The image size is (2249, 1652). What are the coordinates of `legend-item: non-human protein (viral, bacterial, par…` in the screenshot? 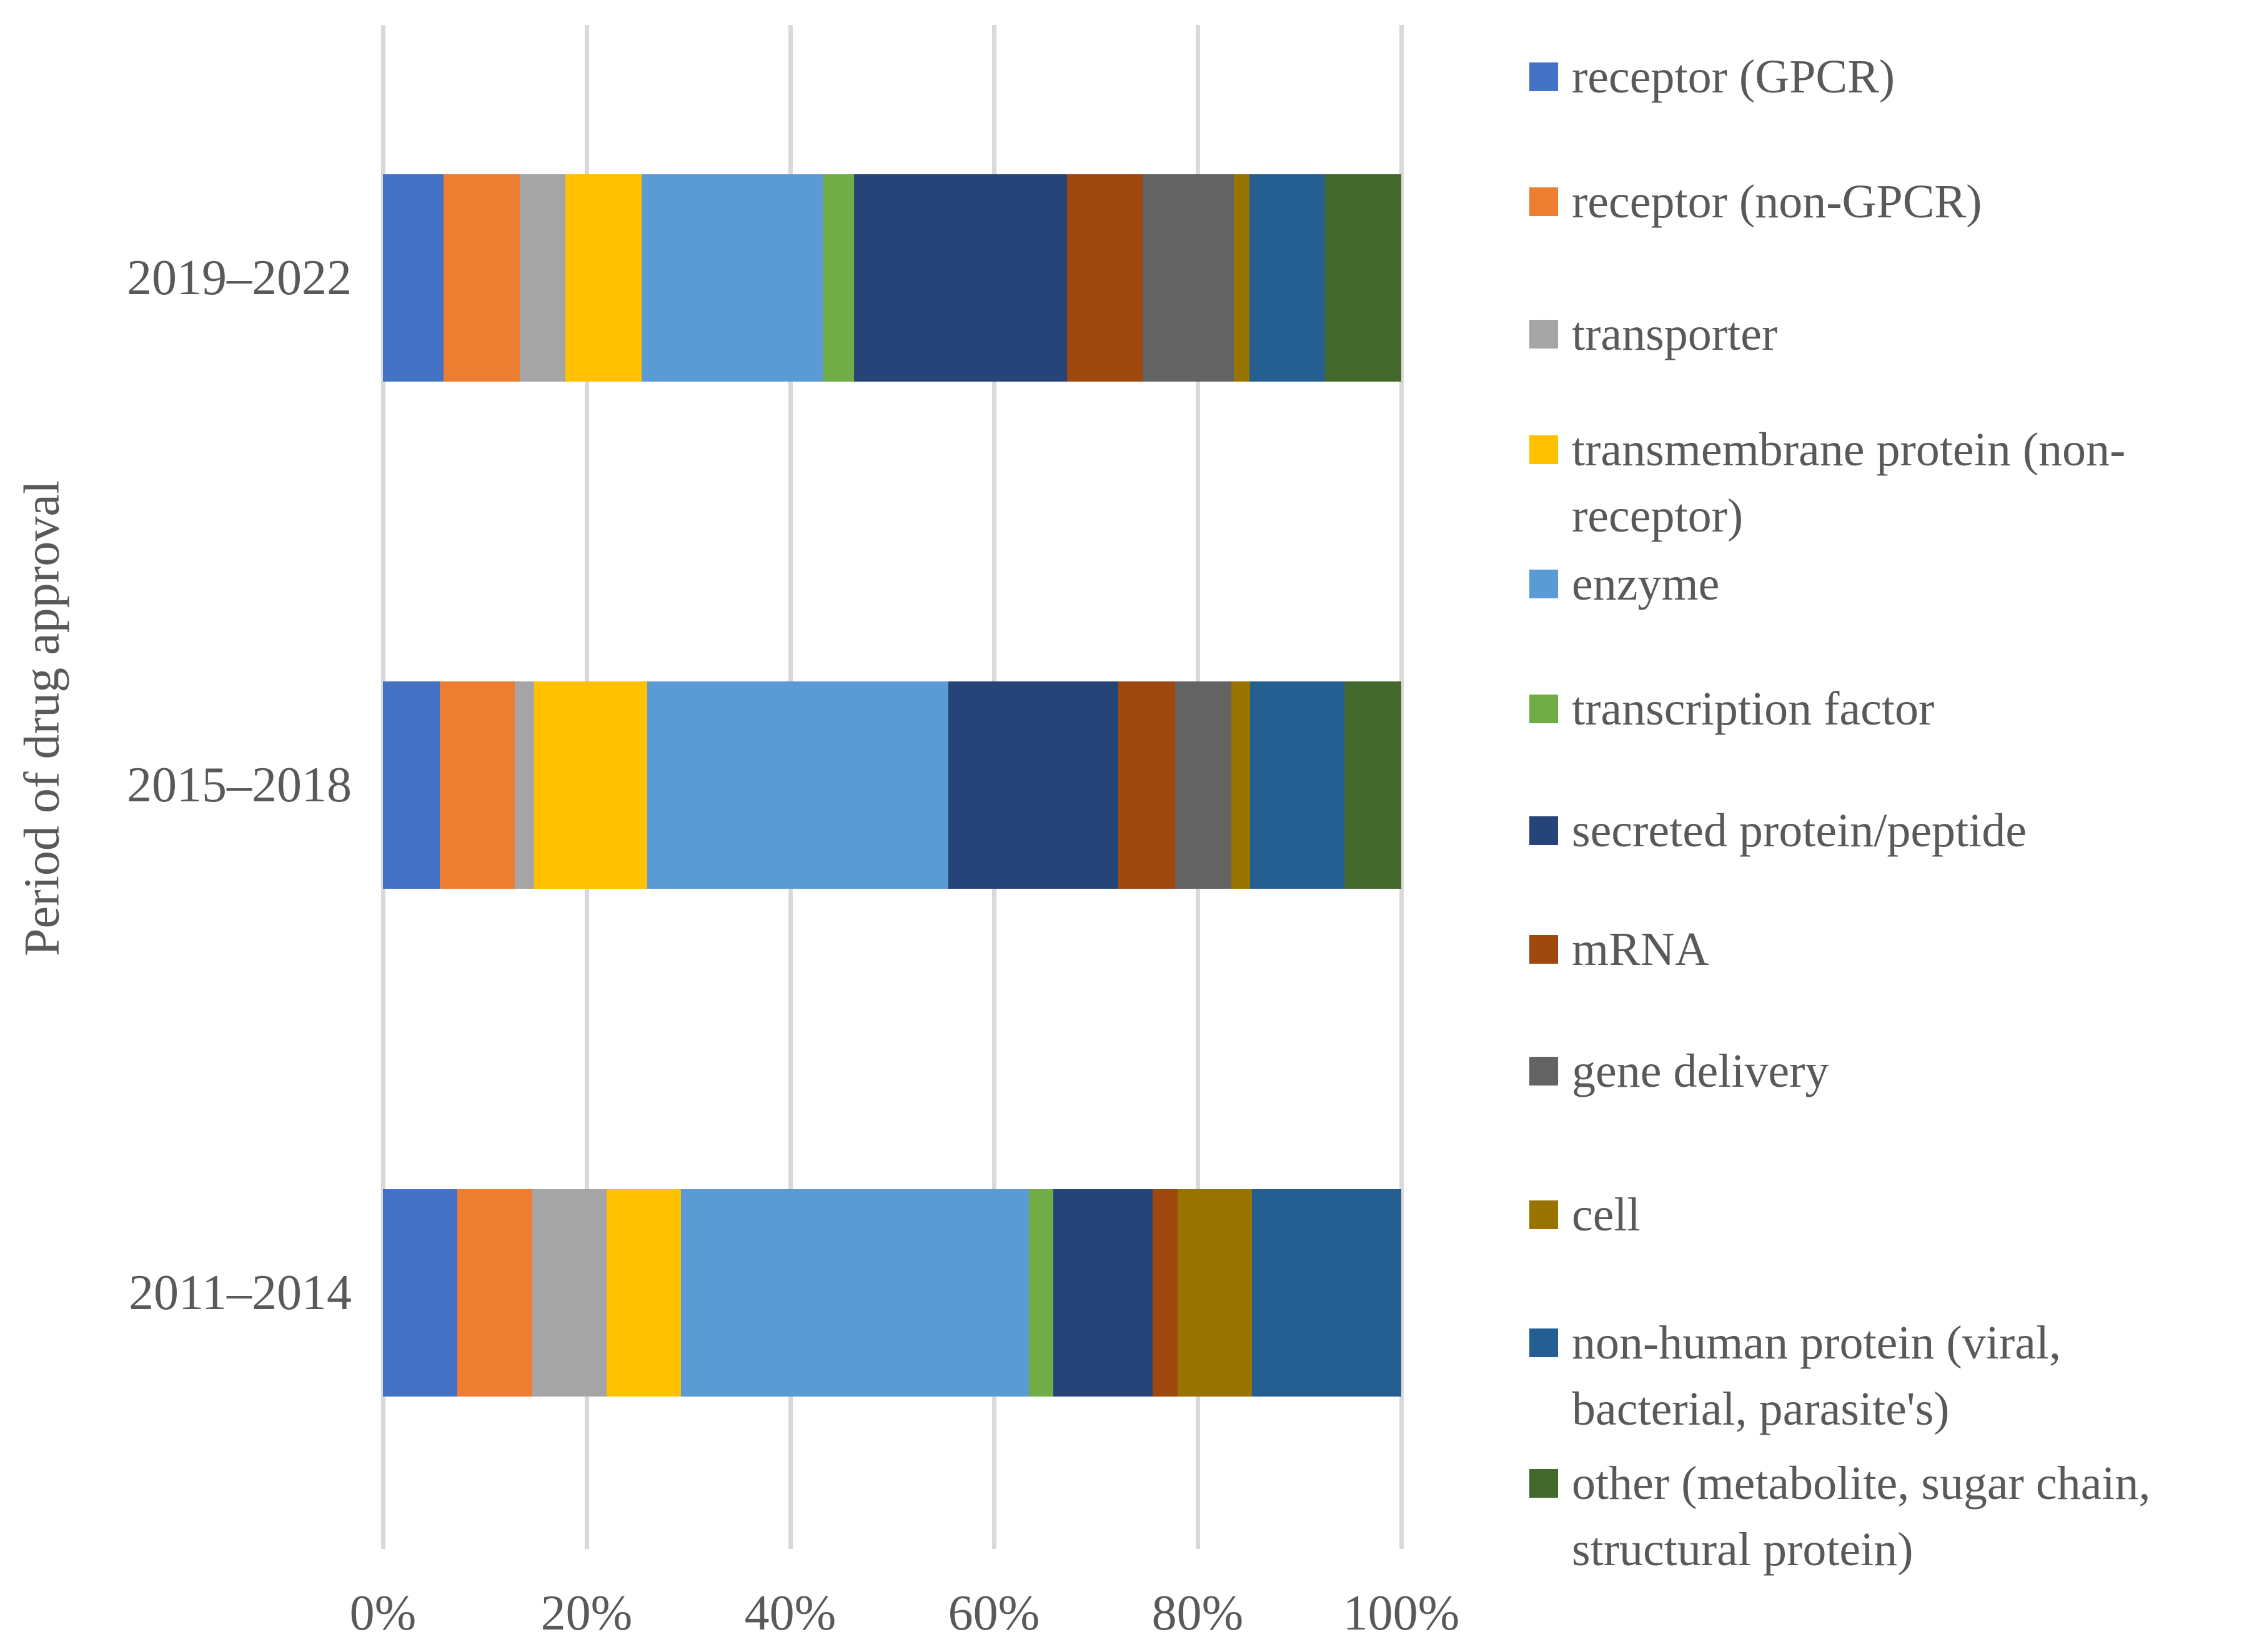 It's located at (1889, 1376).